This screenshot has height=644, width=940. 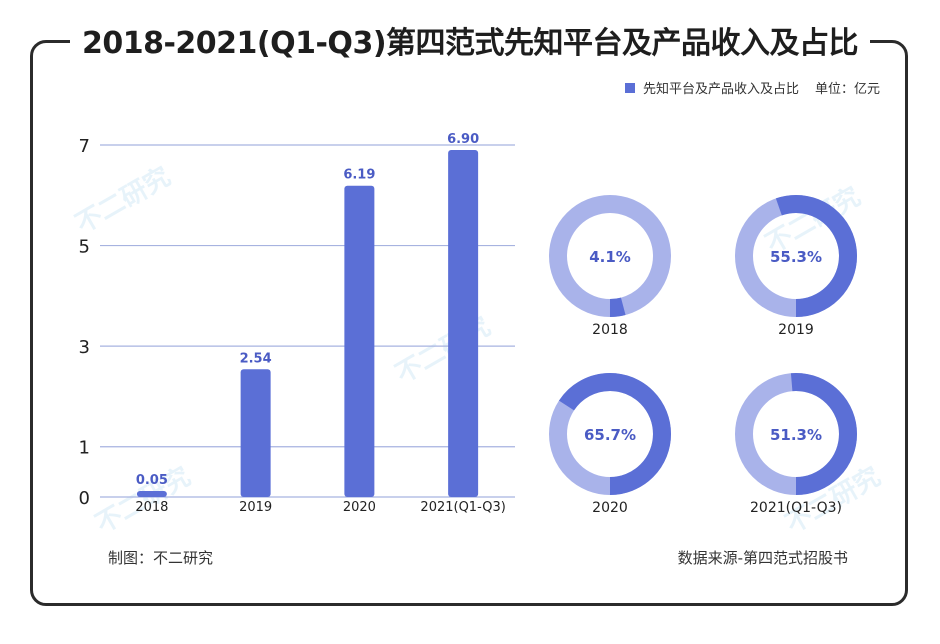 What do you see at coordinates (629, 87) in the screenshot?
I see `legend-swatch` at bounding box center [629, 87].